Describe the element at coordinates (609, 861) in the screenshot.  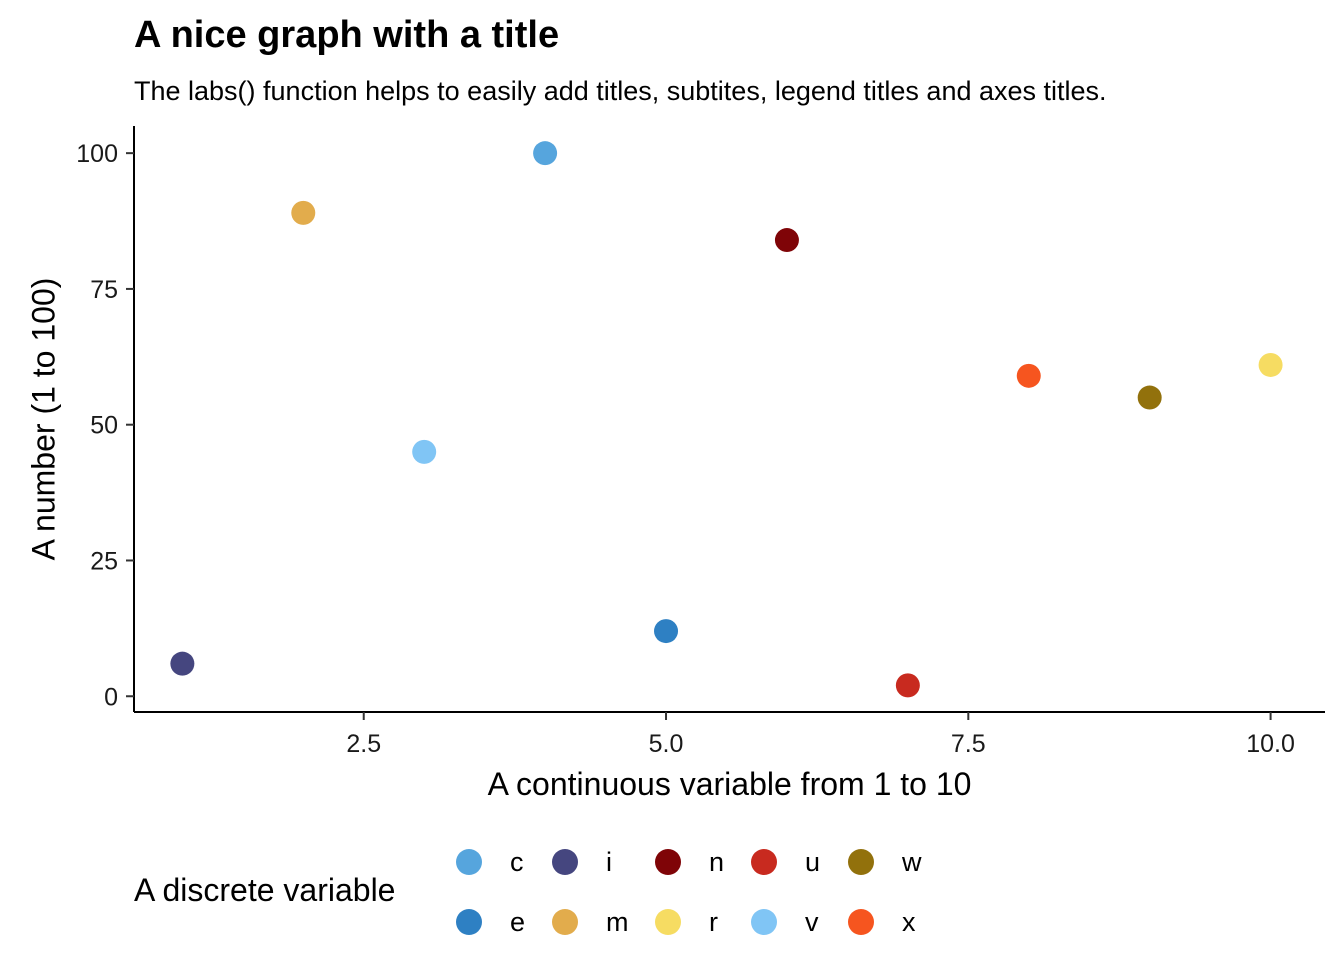
I see `legend-label-i: i` at that location.